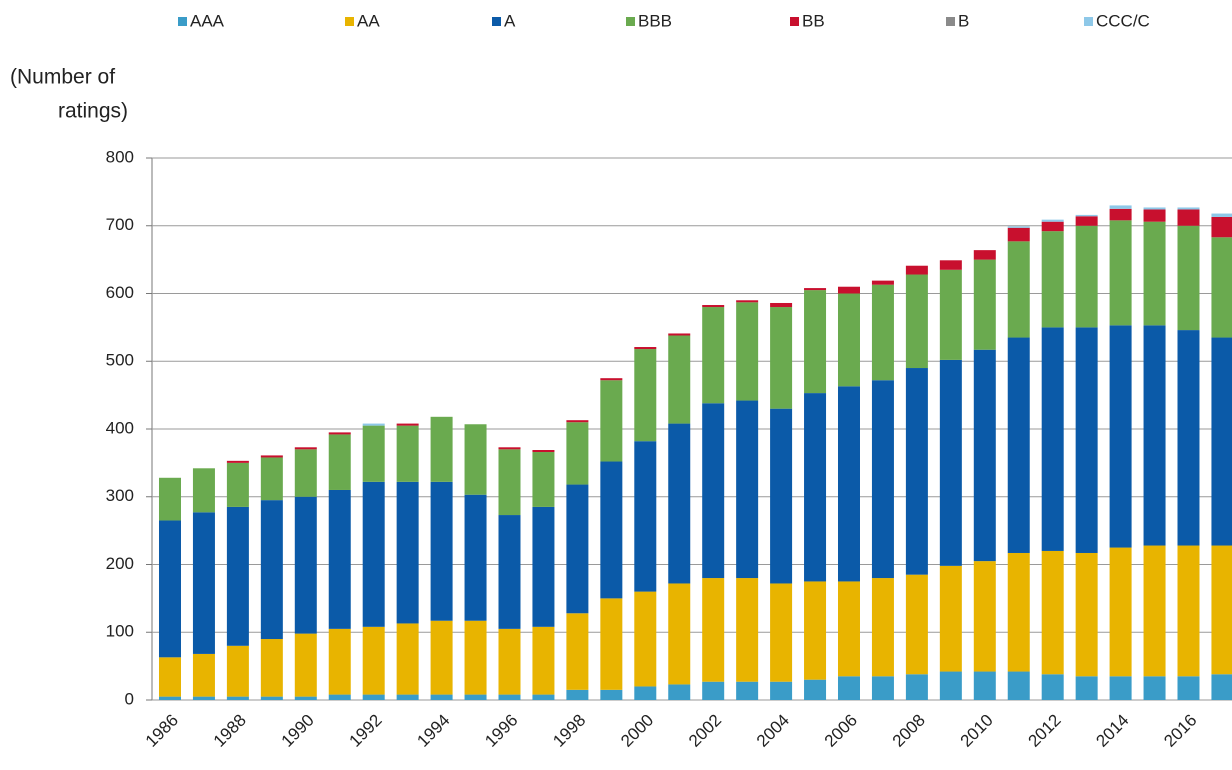 This screenshot has height=770, width=1232. I want to click on x-tick-label: 1986, so click(162, 731).